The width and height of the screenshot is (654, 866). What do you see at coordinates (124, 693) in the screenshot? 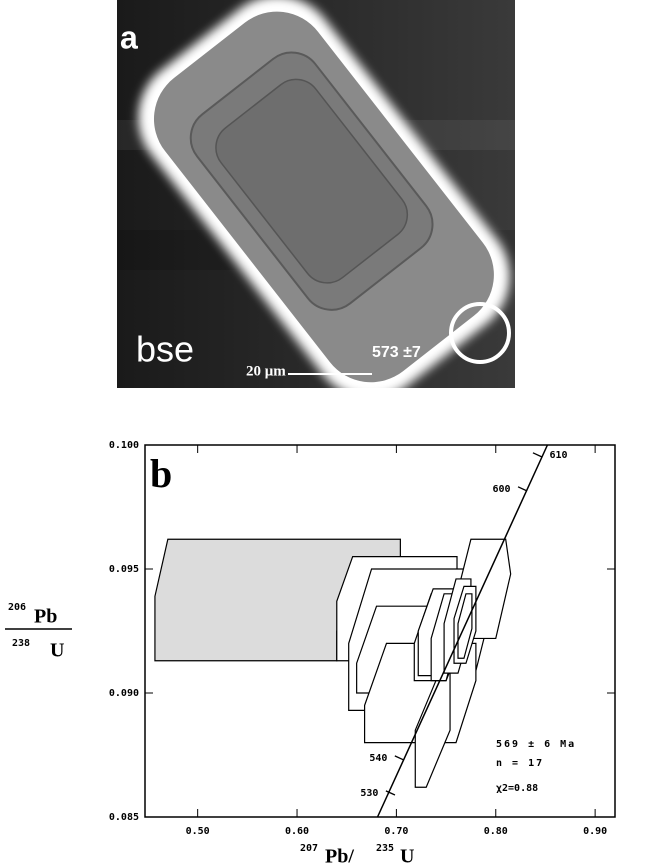
I see `y-tick-label: 0.090` at bounding box center [124, 693].